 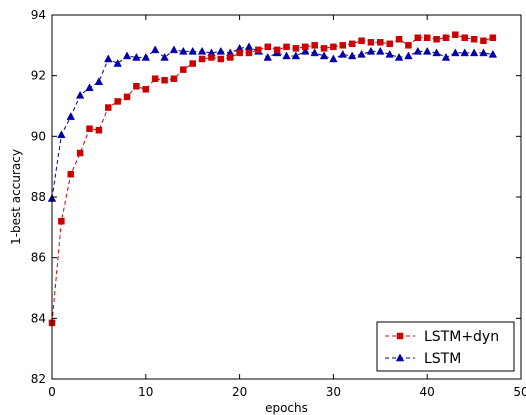 I want to click on legend-box, so click(x=445, y=346).